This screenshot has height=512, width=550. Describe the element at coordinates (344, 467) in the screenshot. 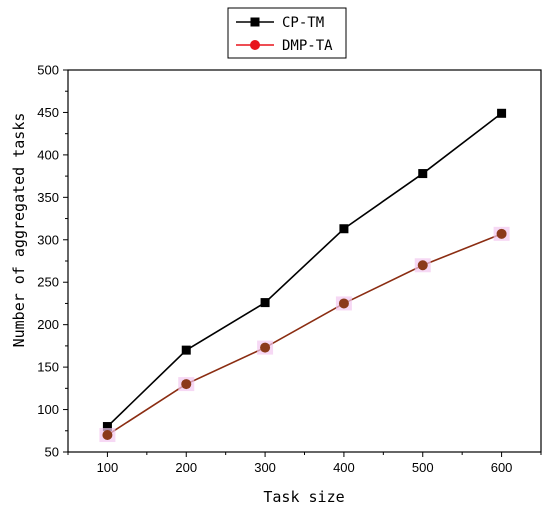

I see `x-tick-label: 400` at that location.